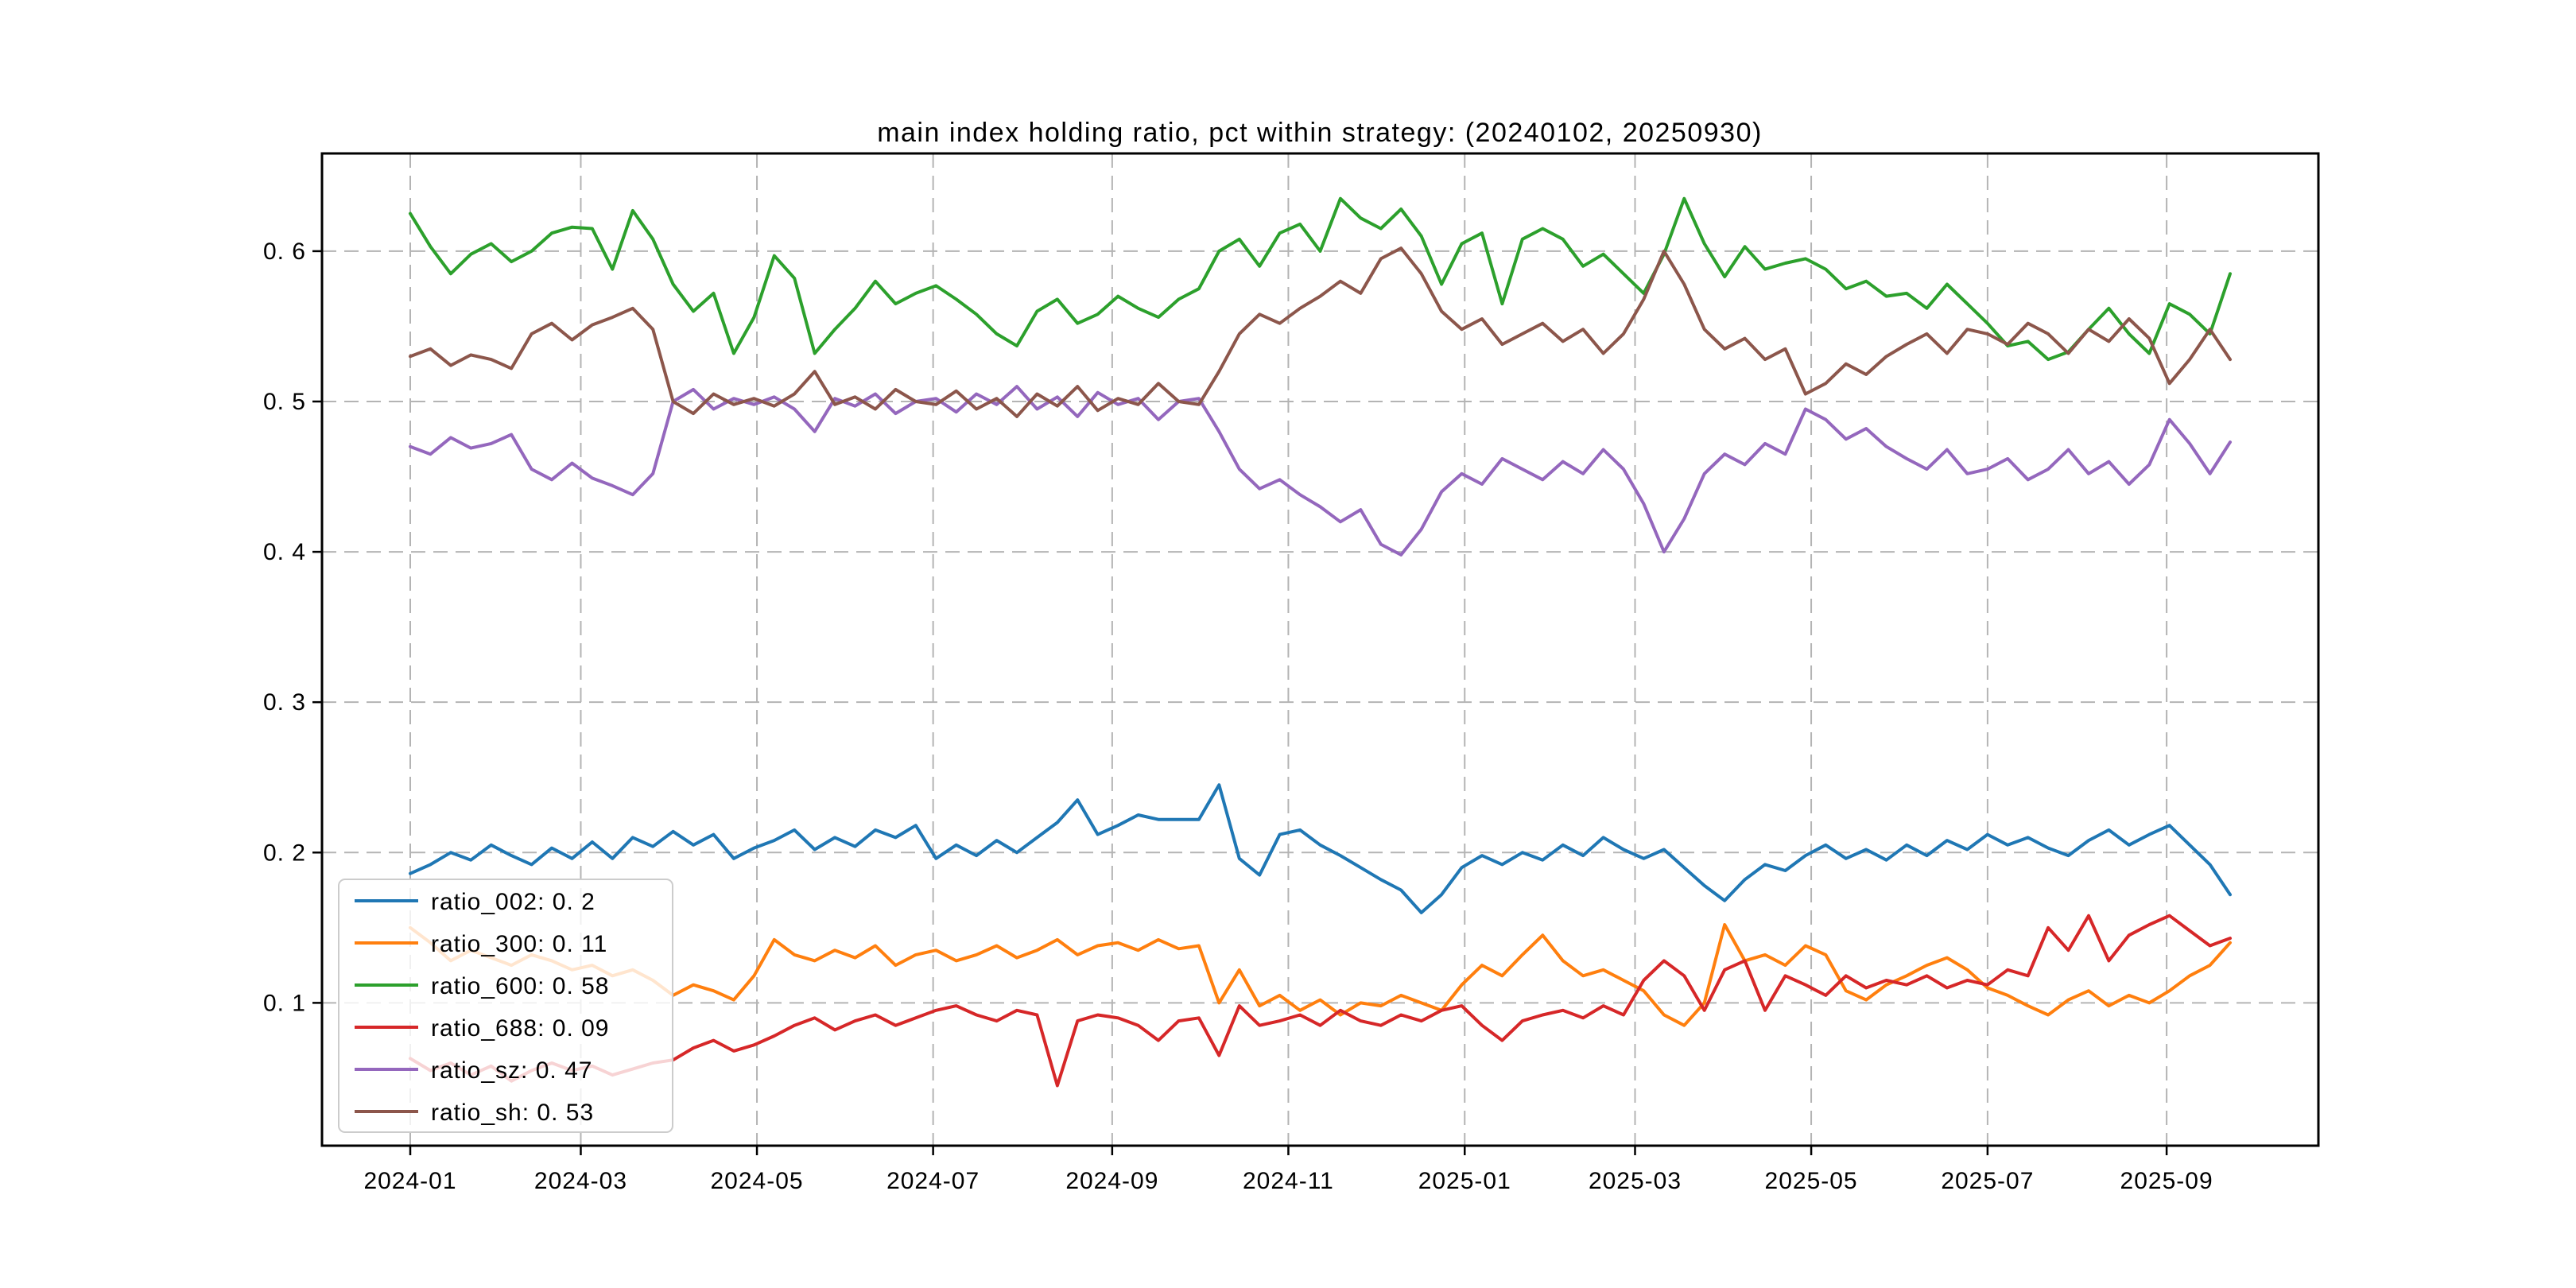  Describe the element at coordinates (521, 1028) in the screenshot. I see `legend-label-ratio_688: ratio_688: 0. 09` at that location.